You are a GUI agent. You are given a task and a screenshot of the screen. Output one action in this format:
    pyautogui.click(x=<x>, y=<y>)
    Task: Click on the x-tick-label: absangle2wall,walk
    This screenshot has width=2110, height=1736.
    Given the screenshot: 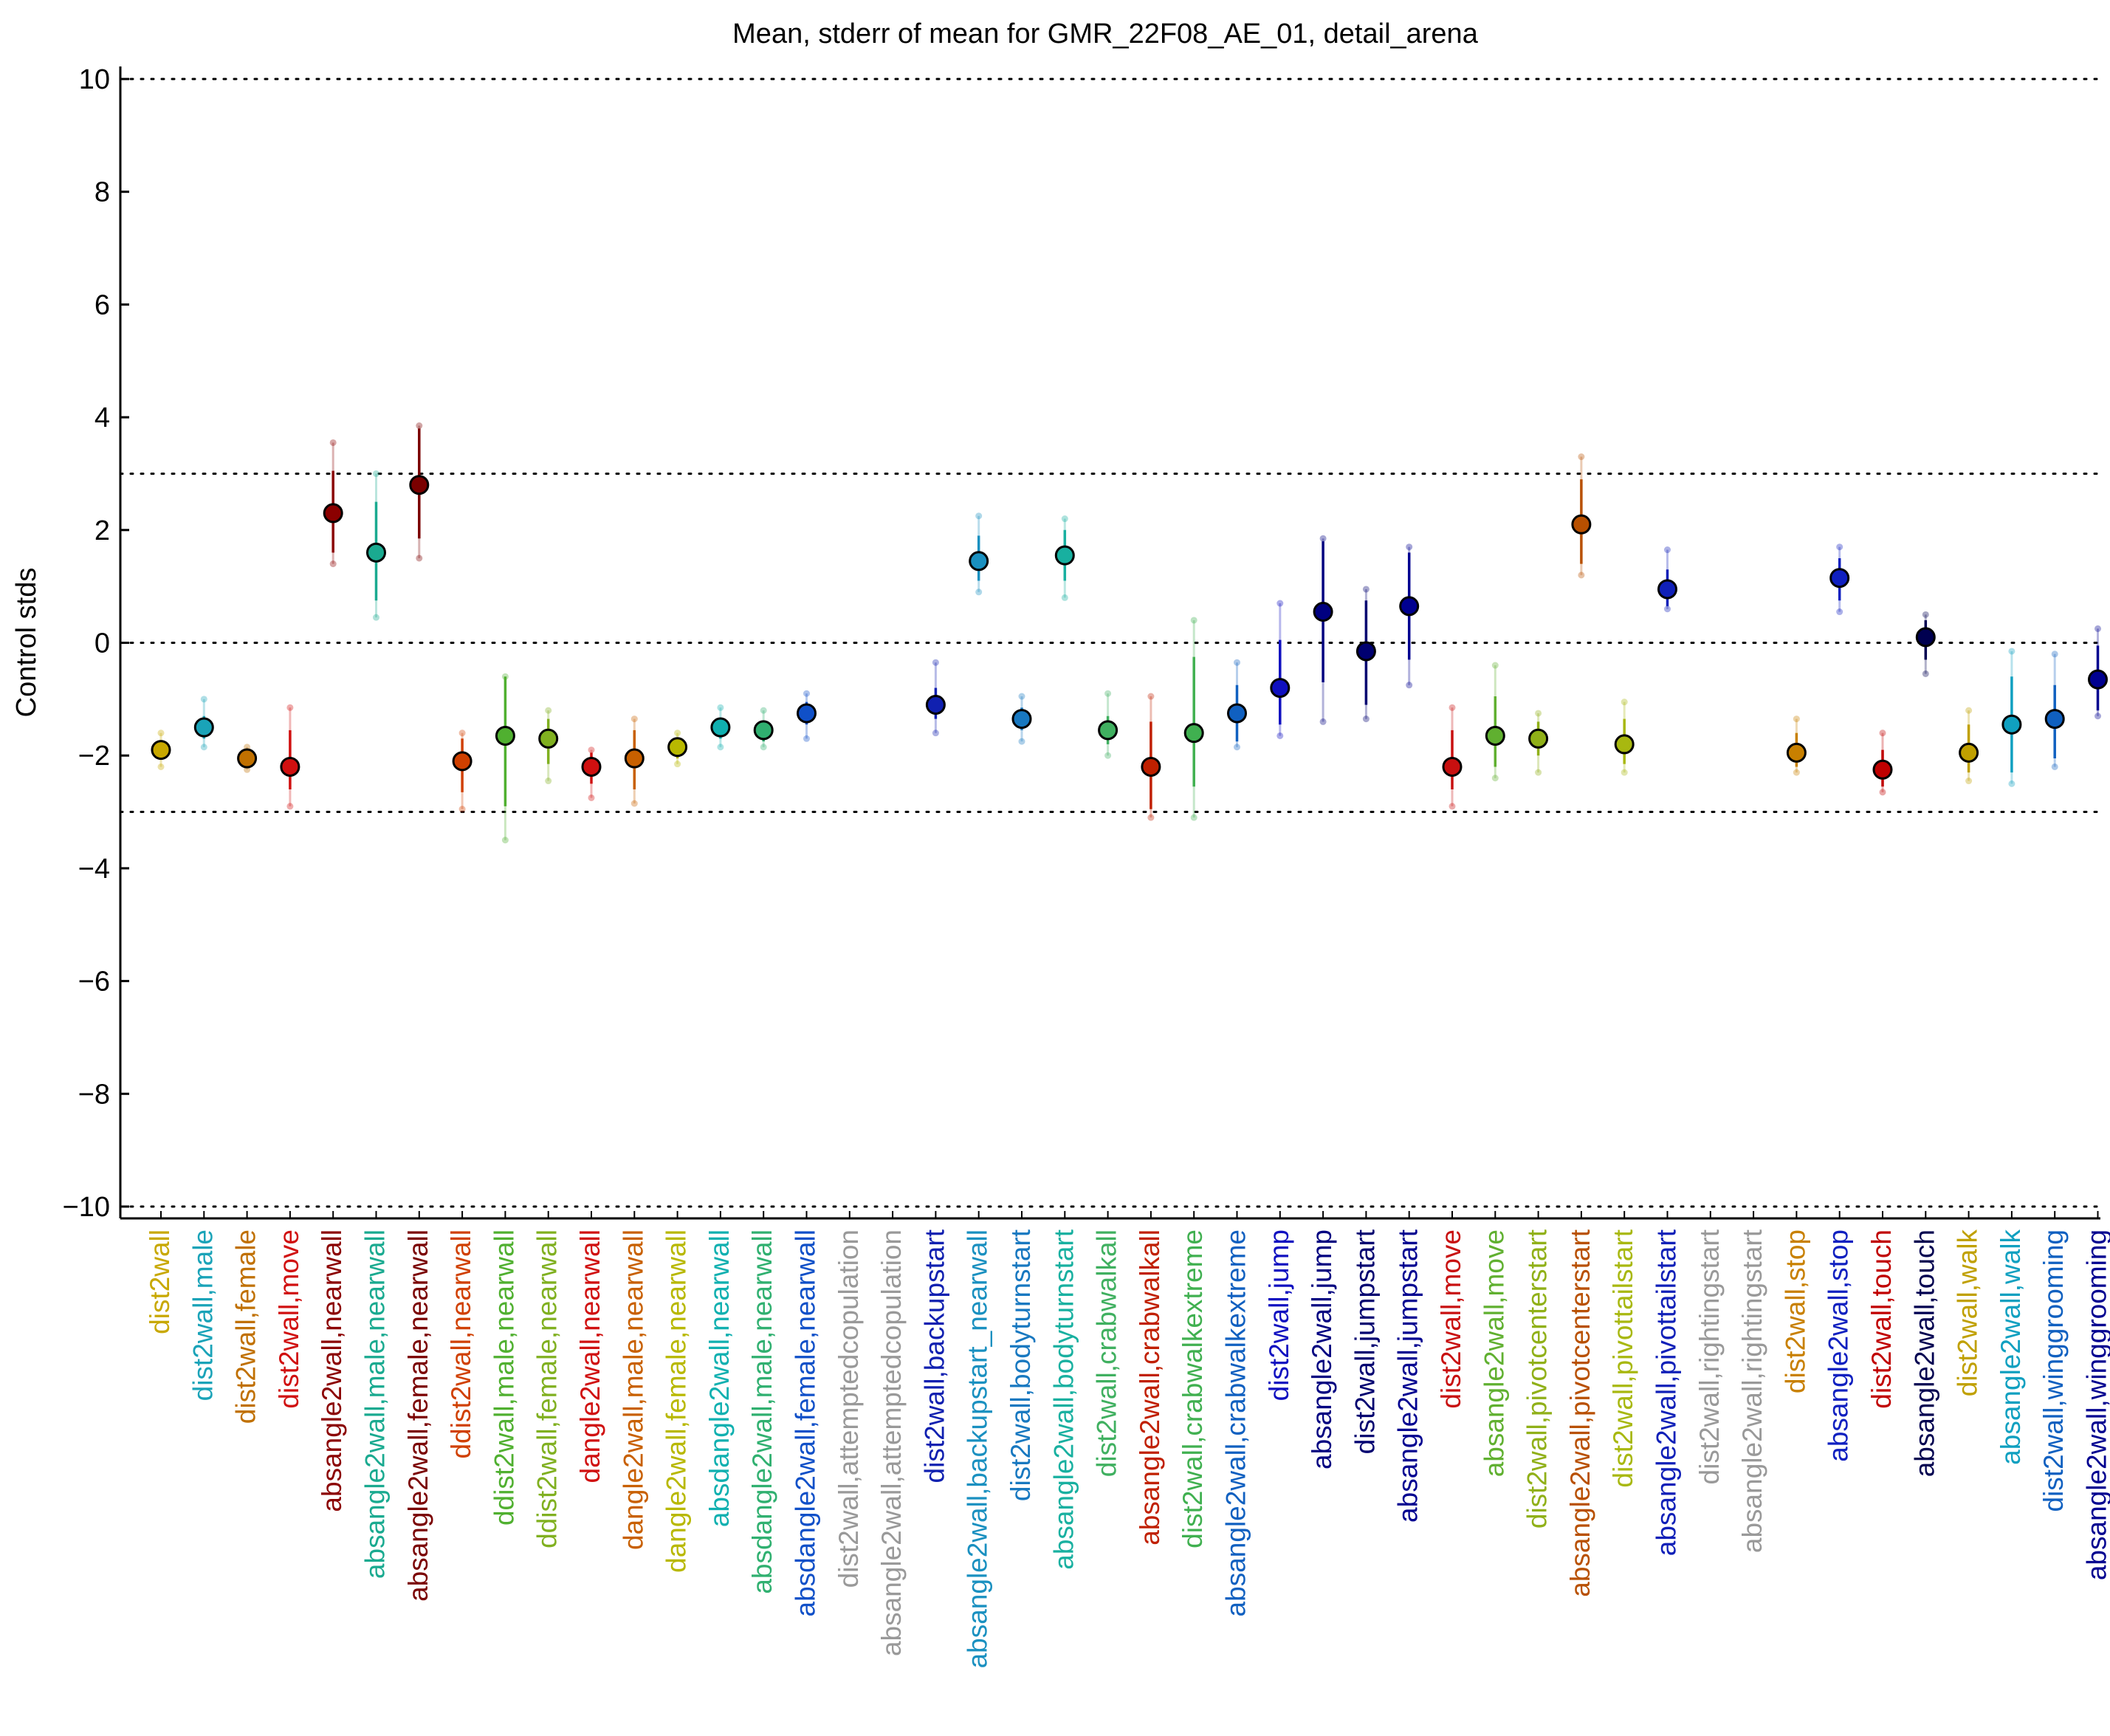 What is the action you would take?
    pyautogui.click(x=2011, y=1347)
    